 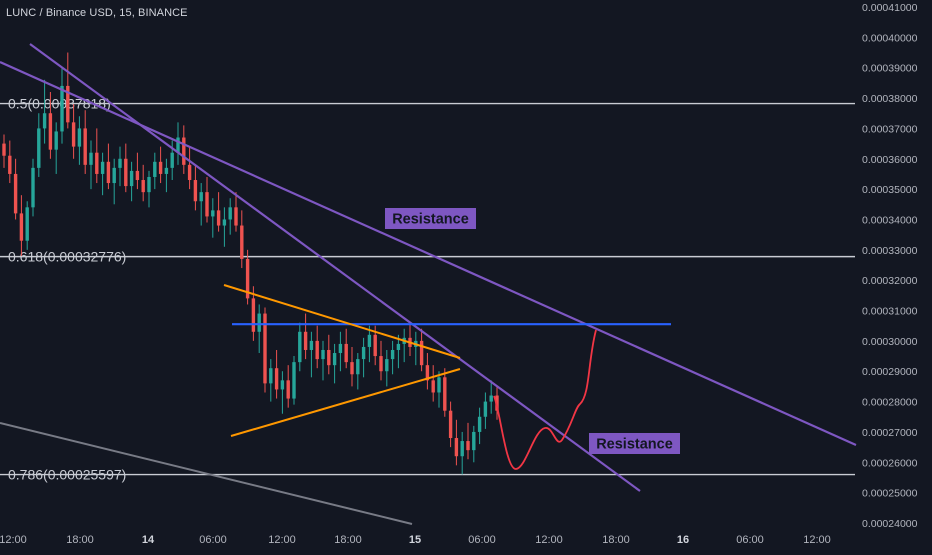 I want to click on y-tick-label: 0.00035000, so click(x=890, y=190).